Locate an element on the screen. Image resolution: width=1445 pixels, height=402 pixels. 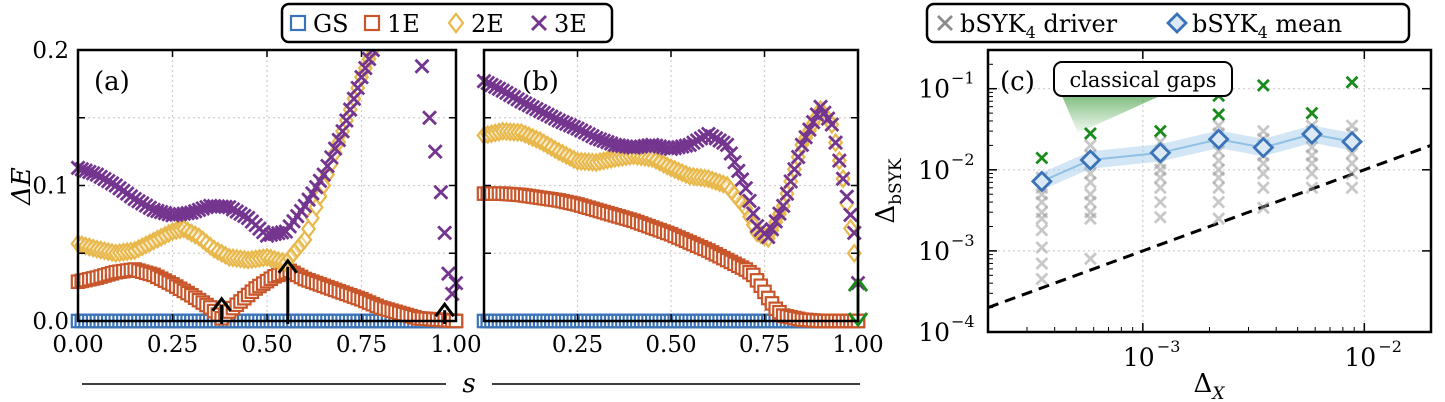
x-tick-label: 10 is located at coordinates (1360, 357).